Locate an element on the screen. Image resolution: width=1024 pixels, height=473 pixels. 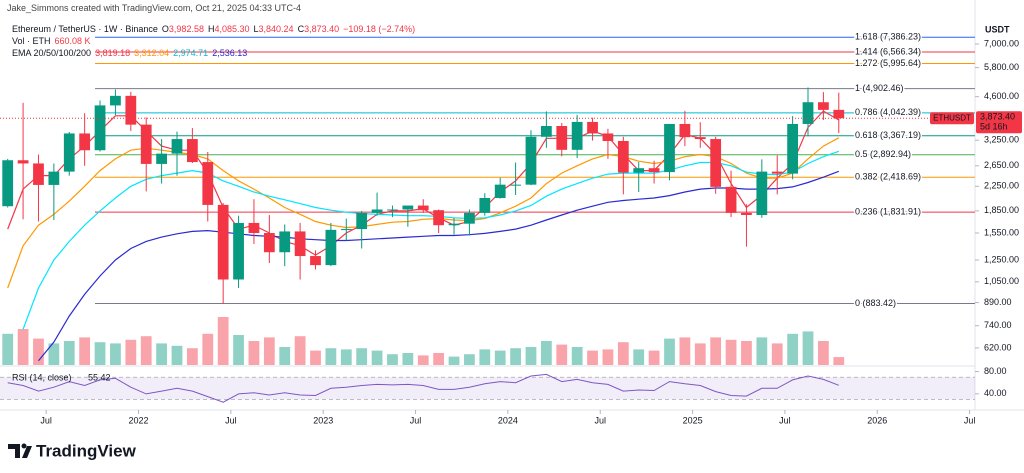
logo-shape is located at coordinates (14, 451).